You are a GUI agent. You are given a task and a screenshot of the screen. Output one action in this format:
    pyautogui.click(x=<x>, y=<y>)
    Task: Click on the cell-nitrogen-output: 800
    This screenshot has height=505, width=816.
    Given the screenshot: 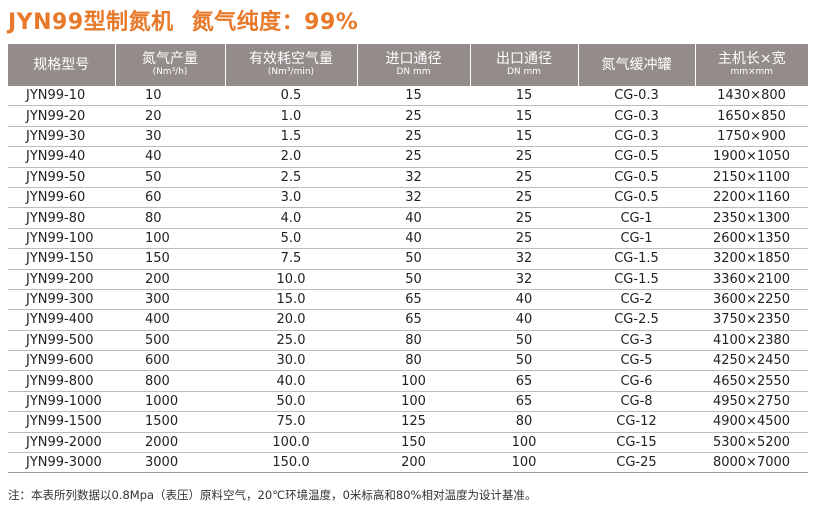 What is the action you would take?
    pyautogui.click(x=170, y=381)
    